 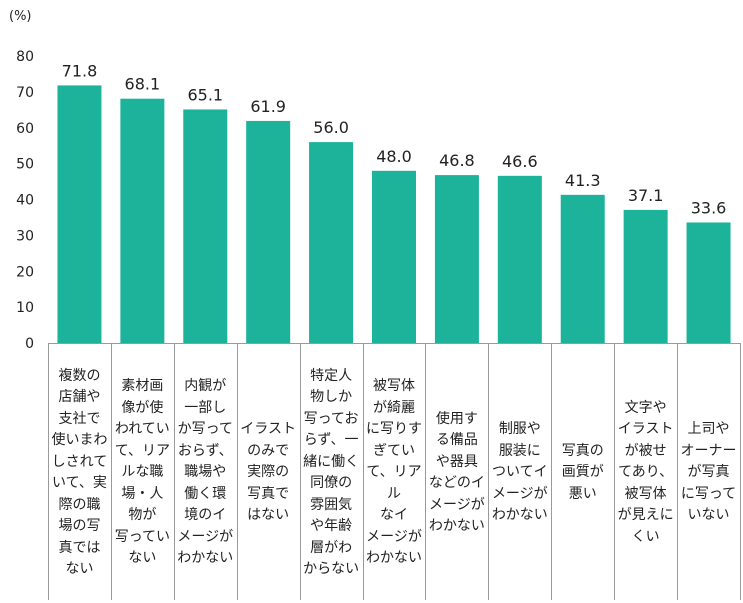 What do you see at coordinates (456, 472) in the screenshot?
I see `category-label: 使用す る備品 や器具 などのイ メージが わかない` at bounding box center [456, 472].